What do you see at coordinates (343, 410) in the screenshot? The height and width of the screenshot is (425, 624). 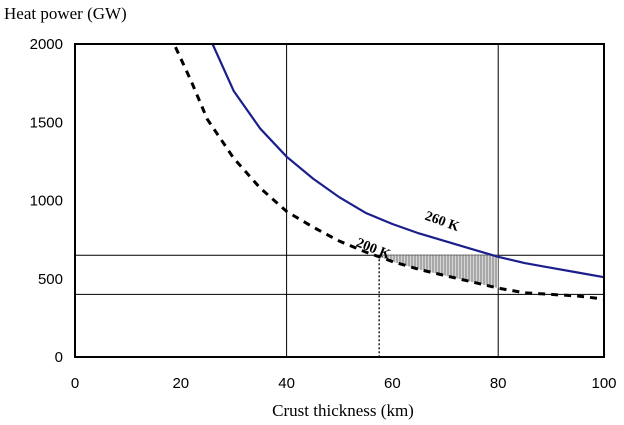 I see `x-axis-title: Crust thickness (km)` at bounding box center [343, 410].